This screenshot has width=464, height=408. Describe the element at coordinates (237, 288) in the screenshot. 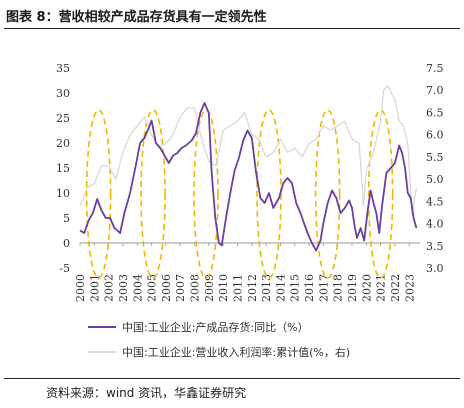

I see `x-tick-label: 2011` at that location.